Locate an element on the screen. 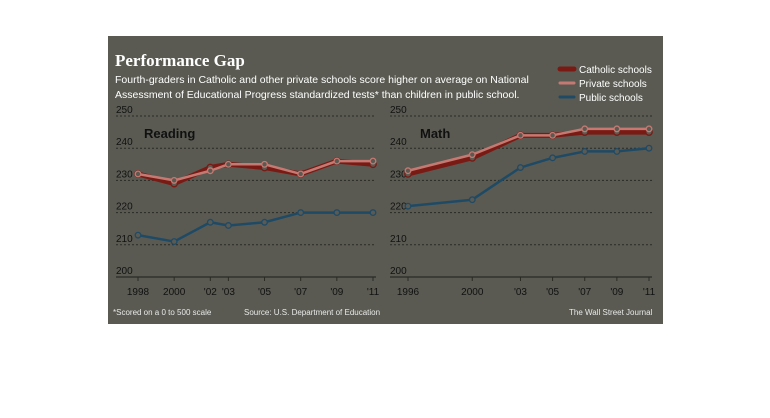 The image size is (770, 418). legend-label-private: Private schools is located at coordinates (613, 84).